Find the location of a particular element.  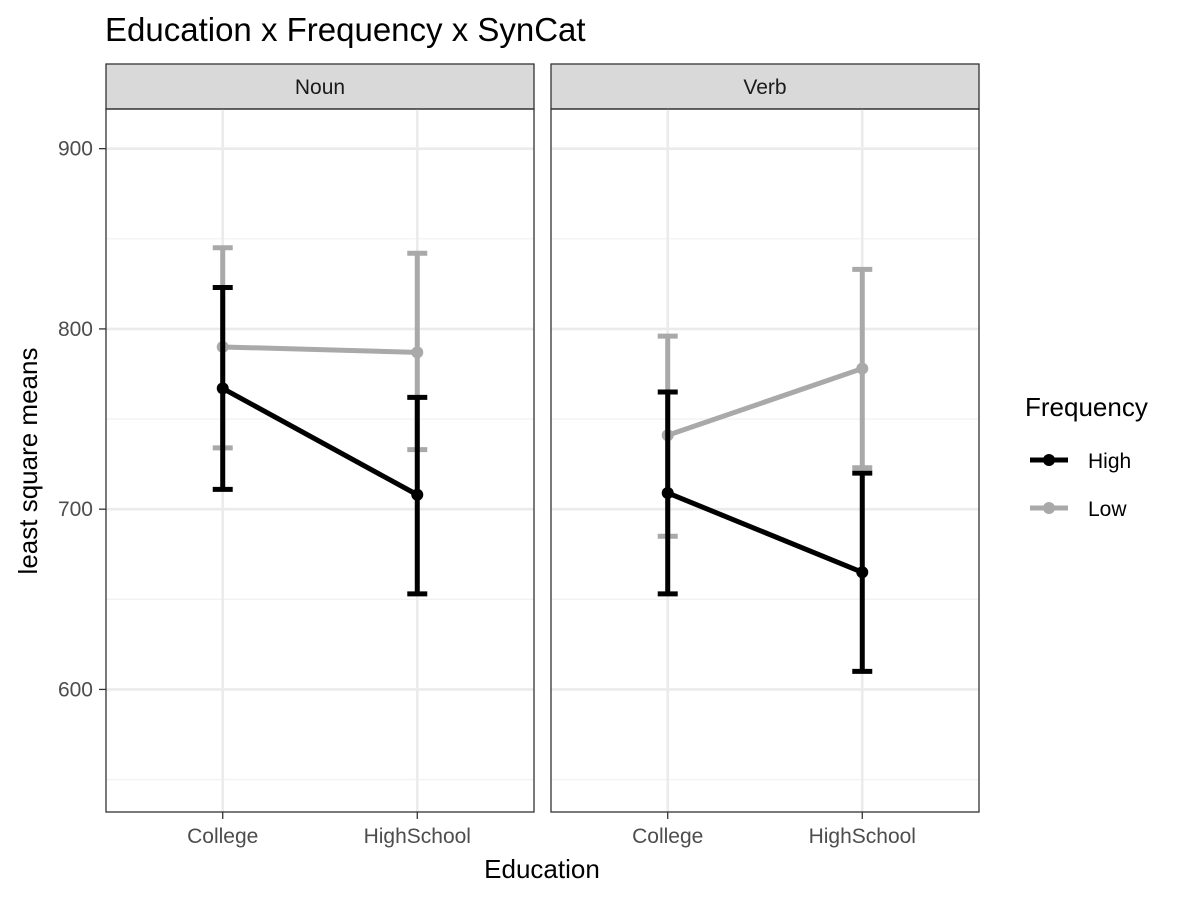

y-tick-label: 700 is located at coordinates (75, 509).